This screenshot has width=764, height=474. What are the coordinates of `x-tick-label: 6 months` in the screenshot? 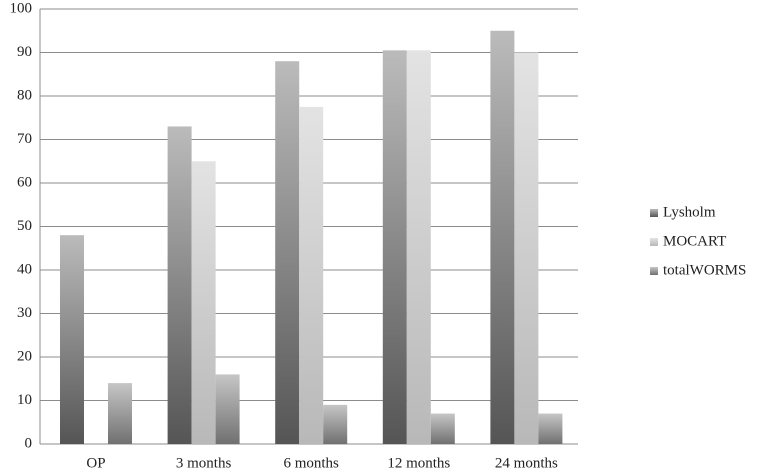 It's located at (311, 463).